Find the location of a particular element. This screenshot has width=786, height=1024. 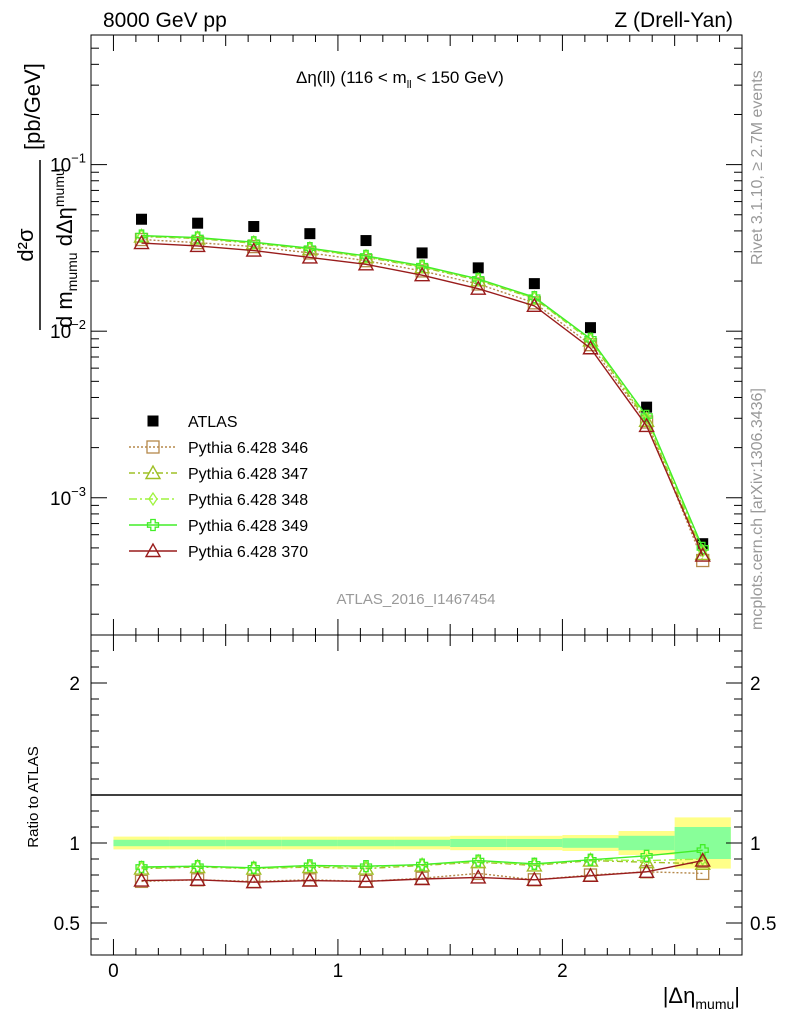

main-title-text: Δη(ll) (116 < m is located at coordinates (351, 77).